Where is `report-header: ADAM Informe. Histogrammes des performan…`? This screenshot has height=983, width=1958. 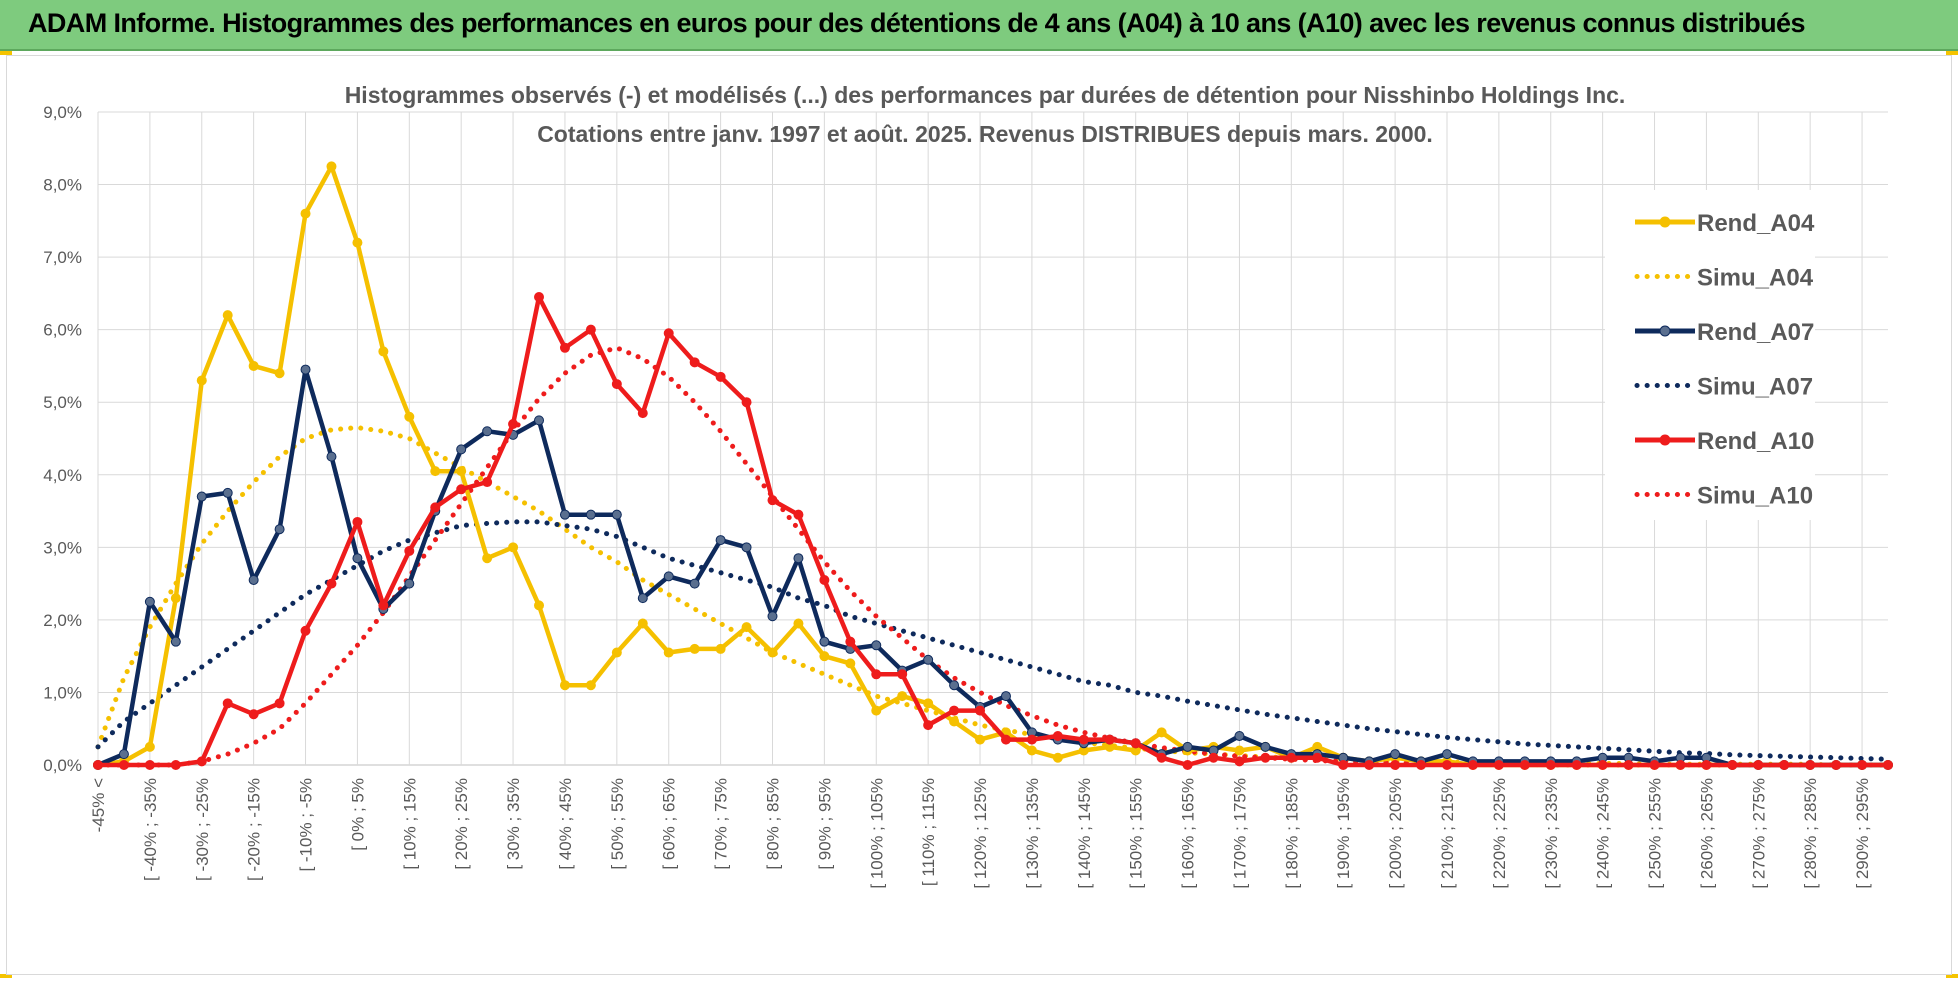 report-header: ADAM Informe. Histogrammes des performan… is located at coordinates (979, 25).